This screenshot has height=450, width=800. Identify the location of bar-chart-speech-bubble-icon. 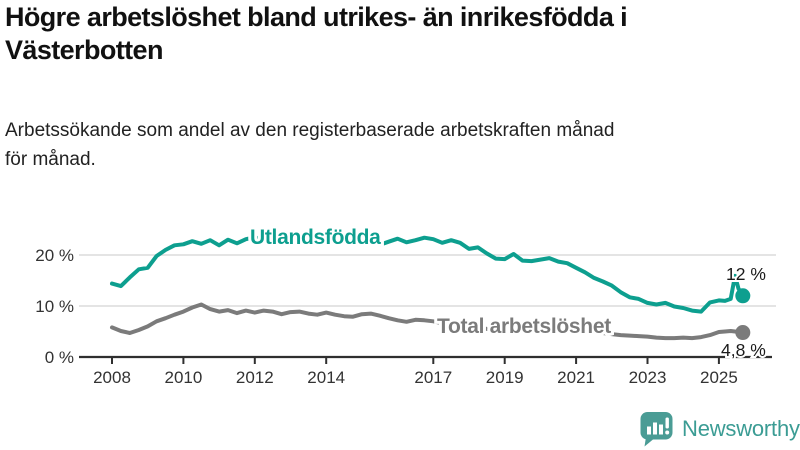
(656, 429).